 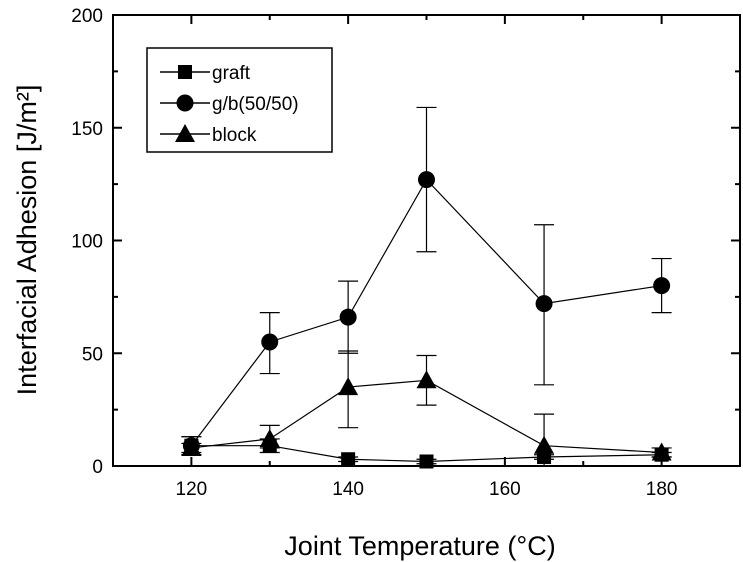 What do you see at coordinates (348, 489) in the screenshot?
I see `x-tick-label: 140` at bounding box center [348, 489].